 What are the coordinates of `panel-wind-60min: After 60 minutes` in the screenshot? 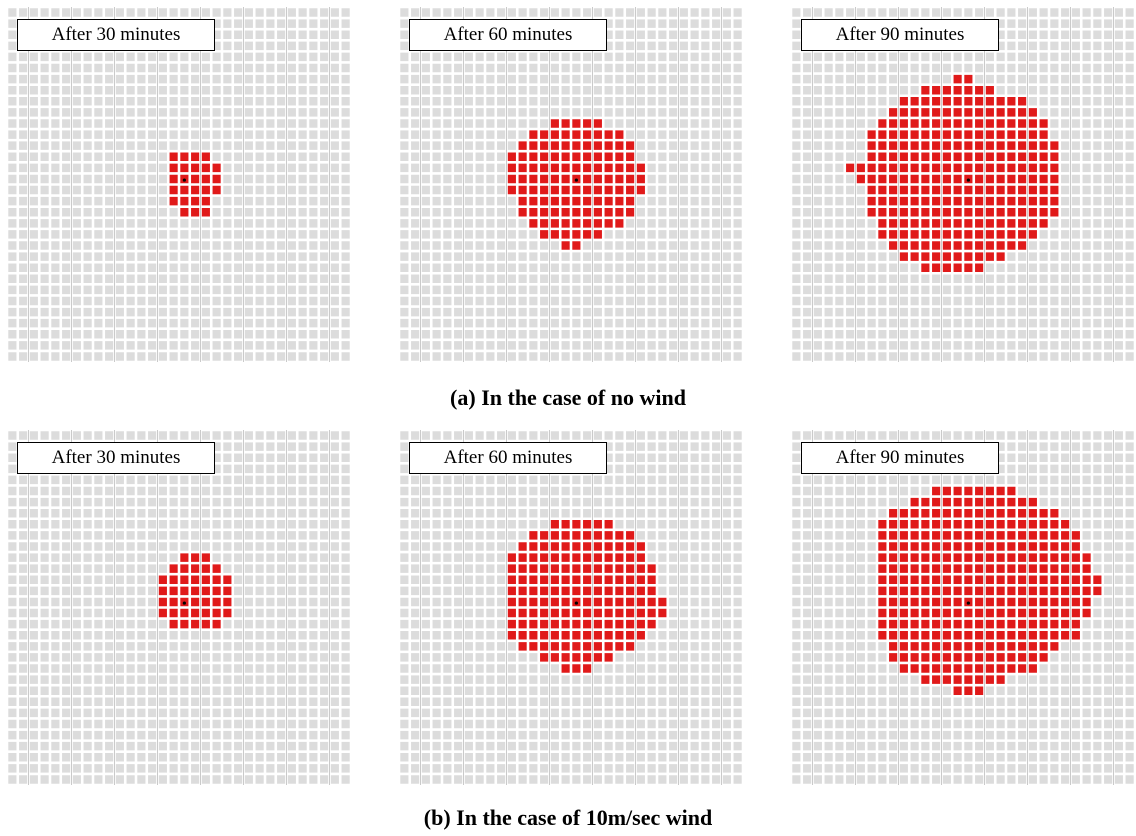 It's located at (571, 607).